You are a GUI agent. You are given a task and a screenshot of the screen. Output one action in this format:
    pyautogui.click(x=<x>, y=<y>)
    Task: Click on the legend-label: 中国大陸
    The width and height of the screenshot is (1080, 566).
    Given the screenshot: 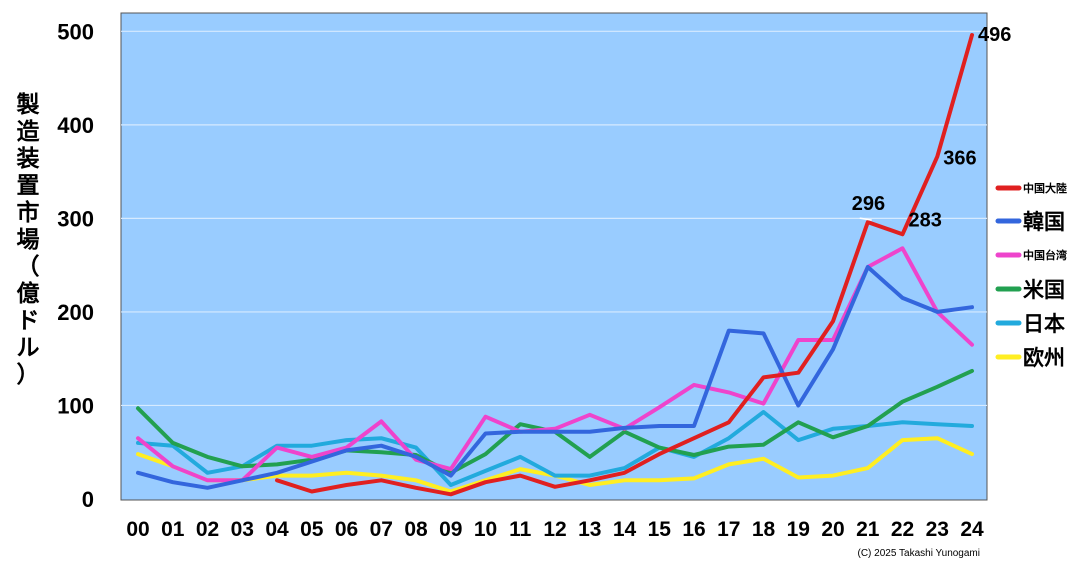 What is the action you would take?
    pyautogui.click(x=1045, y=188)
    